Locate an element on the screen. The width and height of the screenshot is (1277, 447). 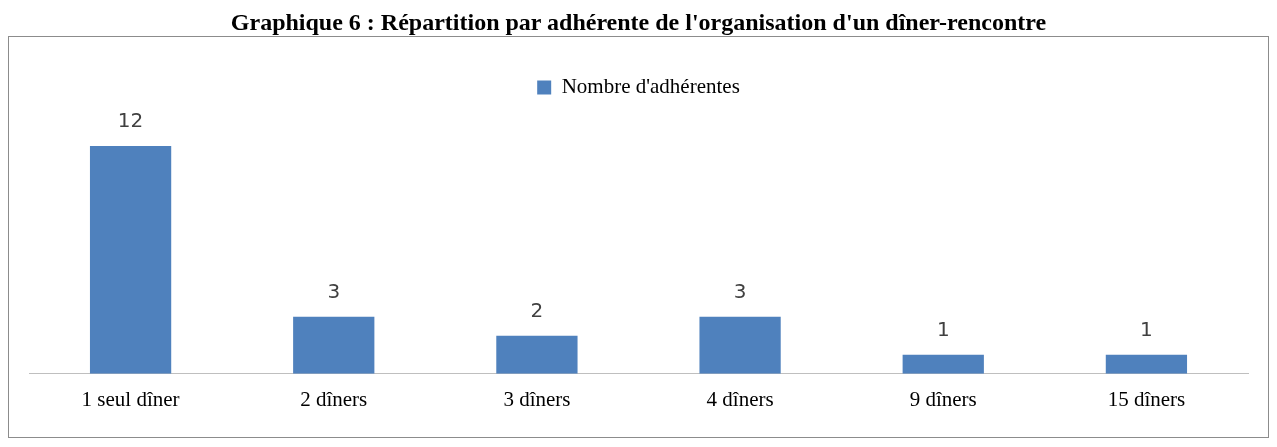
x-tick-label: 3 dîners is located at coordinates (537, 398).